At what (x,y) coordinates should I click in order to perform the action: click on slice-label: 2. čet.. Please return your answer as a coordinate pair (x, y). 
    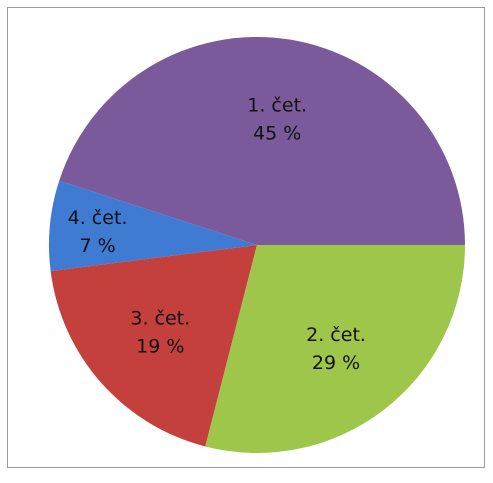
    Looking at the image, I should click on (336, 335).